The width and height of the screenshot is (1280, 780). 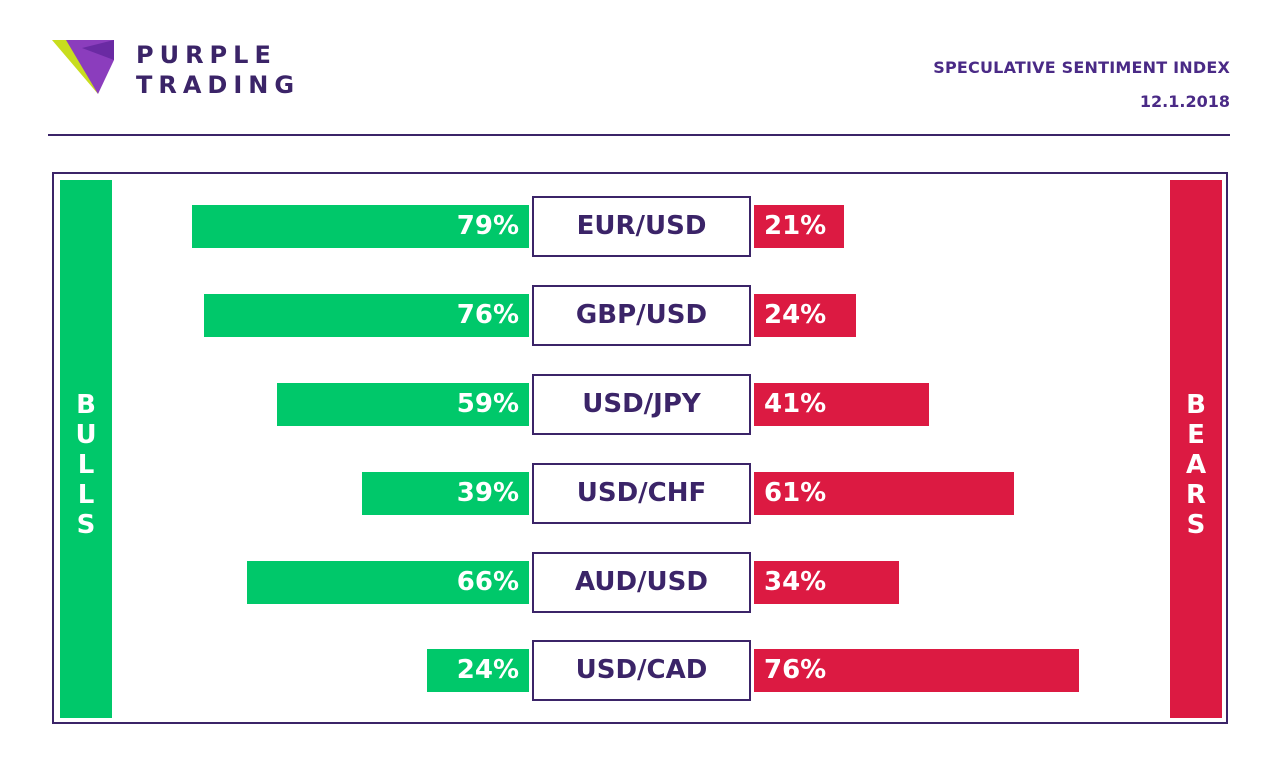 What do you see at coordinates (403, 404) in the screenshot?
I see `bulls-bar: 59%` at bounding box center [403, 404].